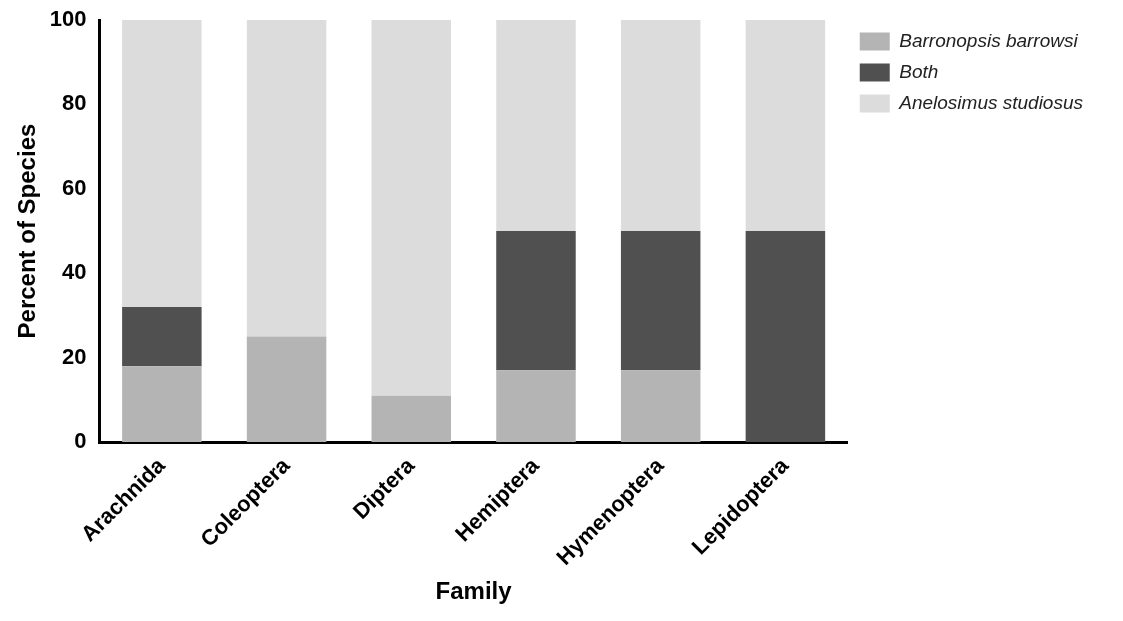  Describe the element at coordinates (74, 187) in the screenshot. I see `y-tick-label: 60` at that location.